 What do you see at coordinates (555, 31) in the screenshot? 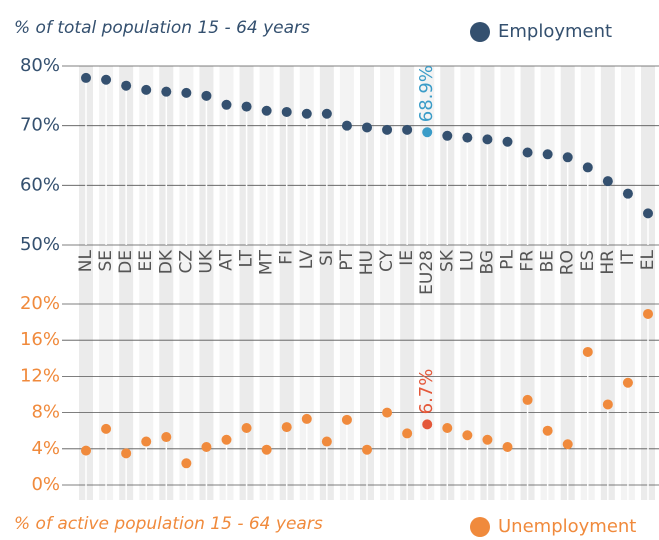
I see `legend-label: Employment` at bounding box center [555, 31].